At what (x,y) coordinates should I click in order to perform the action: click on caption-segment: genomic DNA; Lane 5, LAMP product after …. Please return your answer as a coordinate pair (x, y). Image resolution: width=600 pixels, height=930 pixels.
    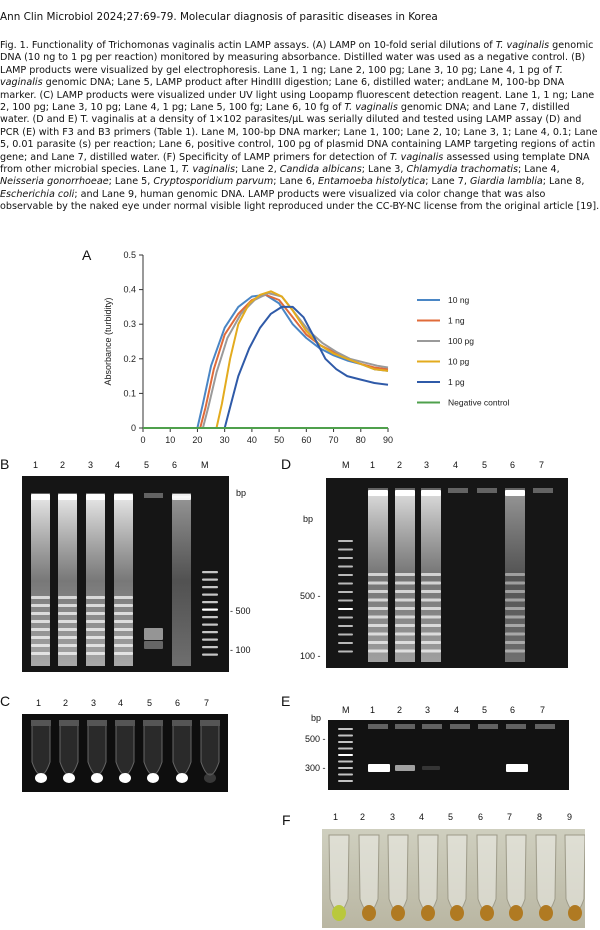
    Looking at the image, I should click on (297, 95).